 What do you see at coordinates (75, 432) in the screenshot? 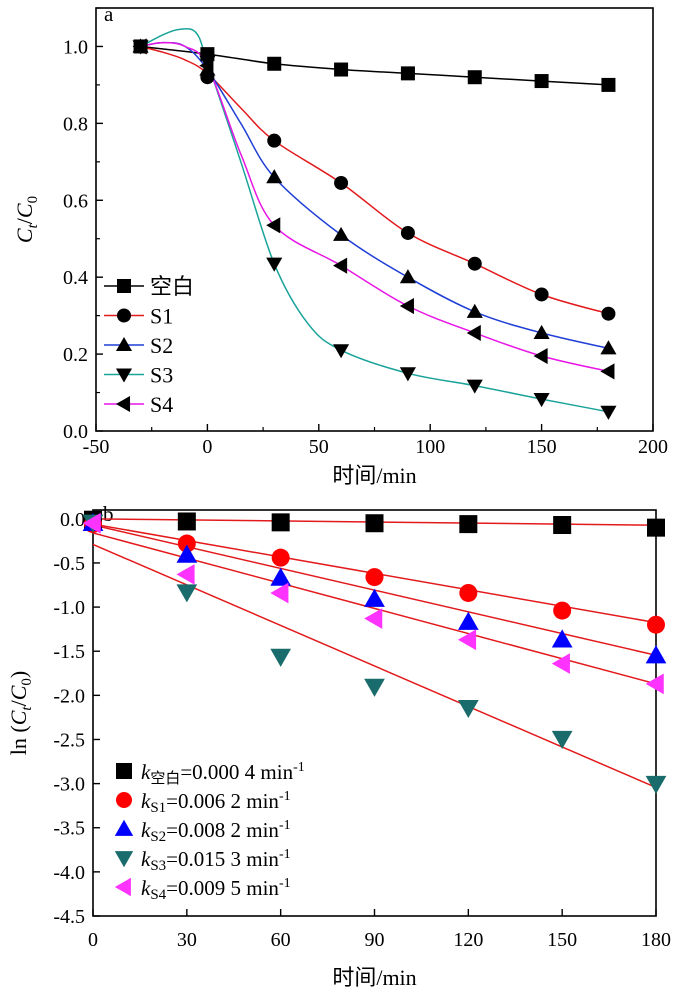
I see `y-tick-label-a: 0.0` at bounding box center [75, 432].